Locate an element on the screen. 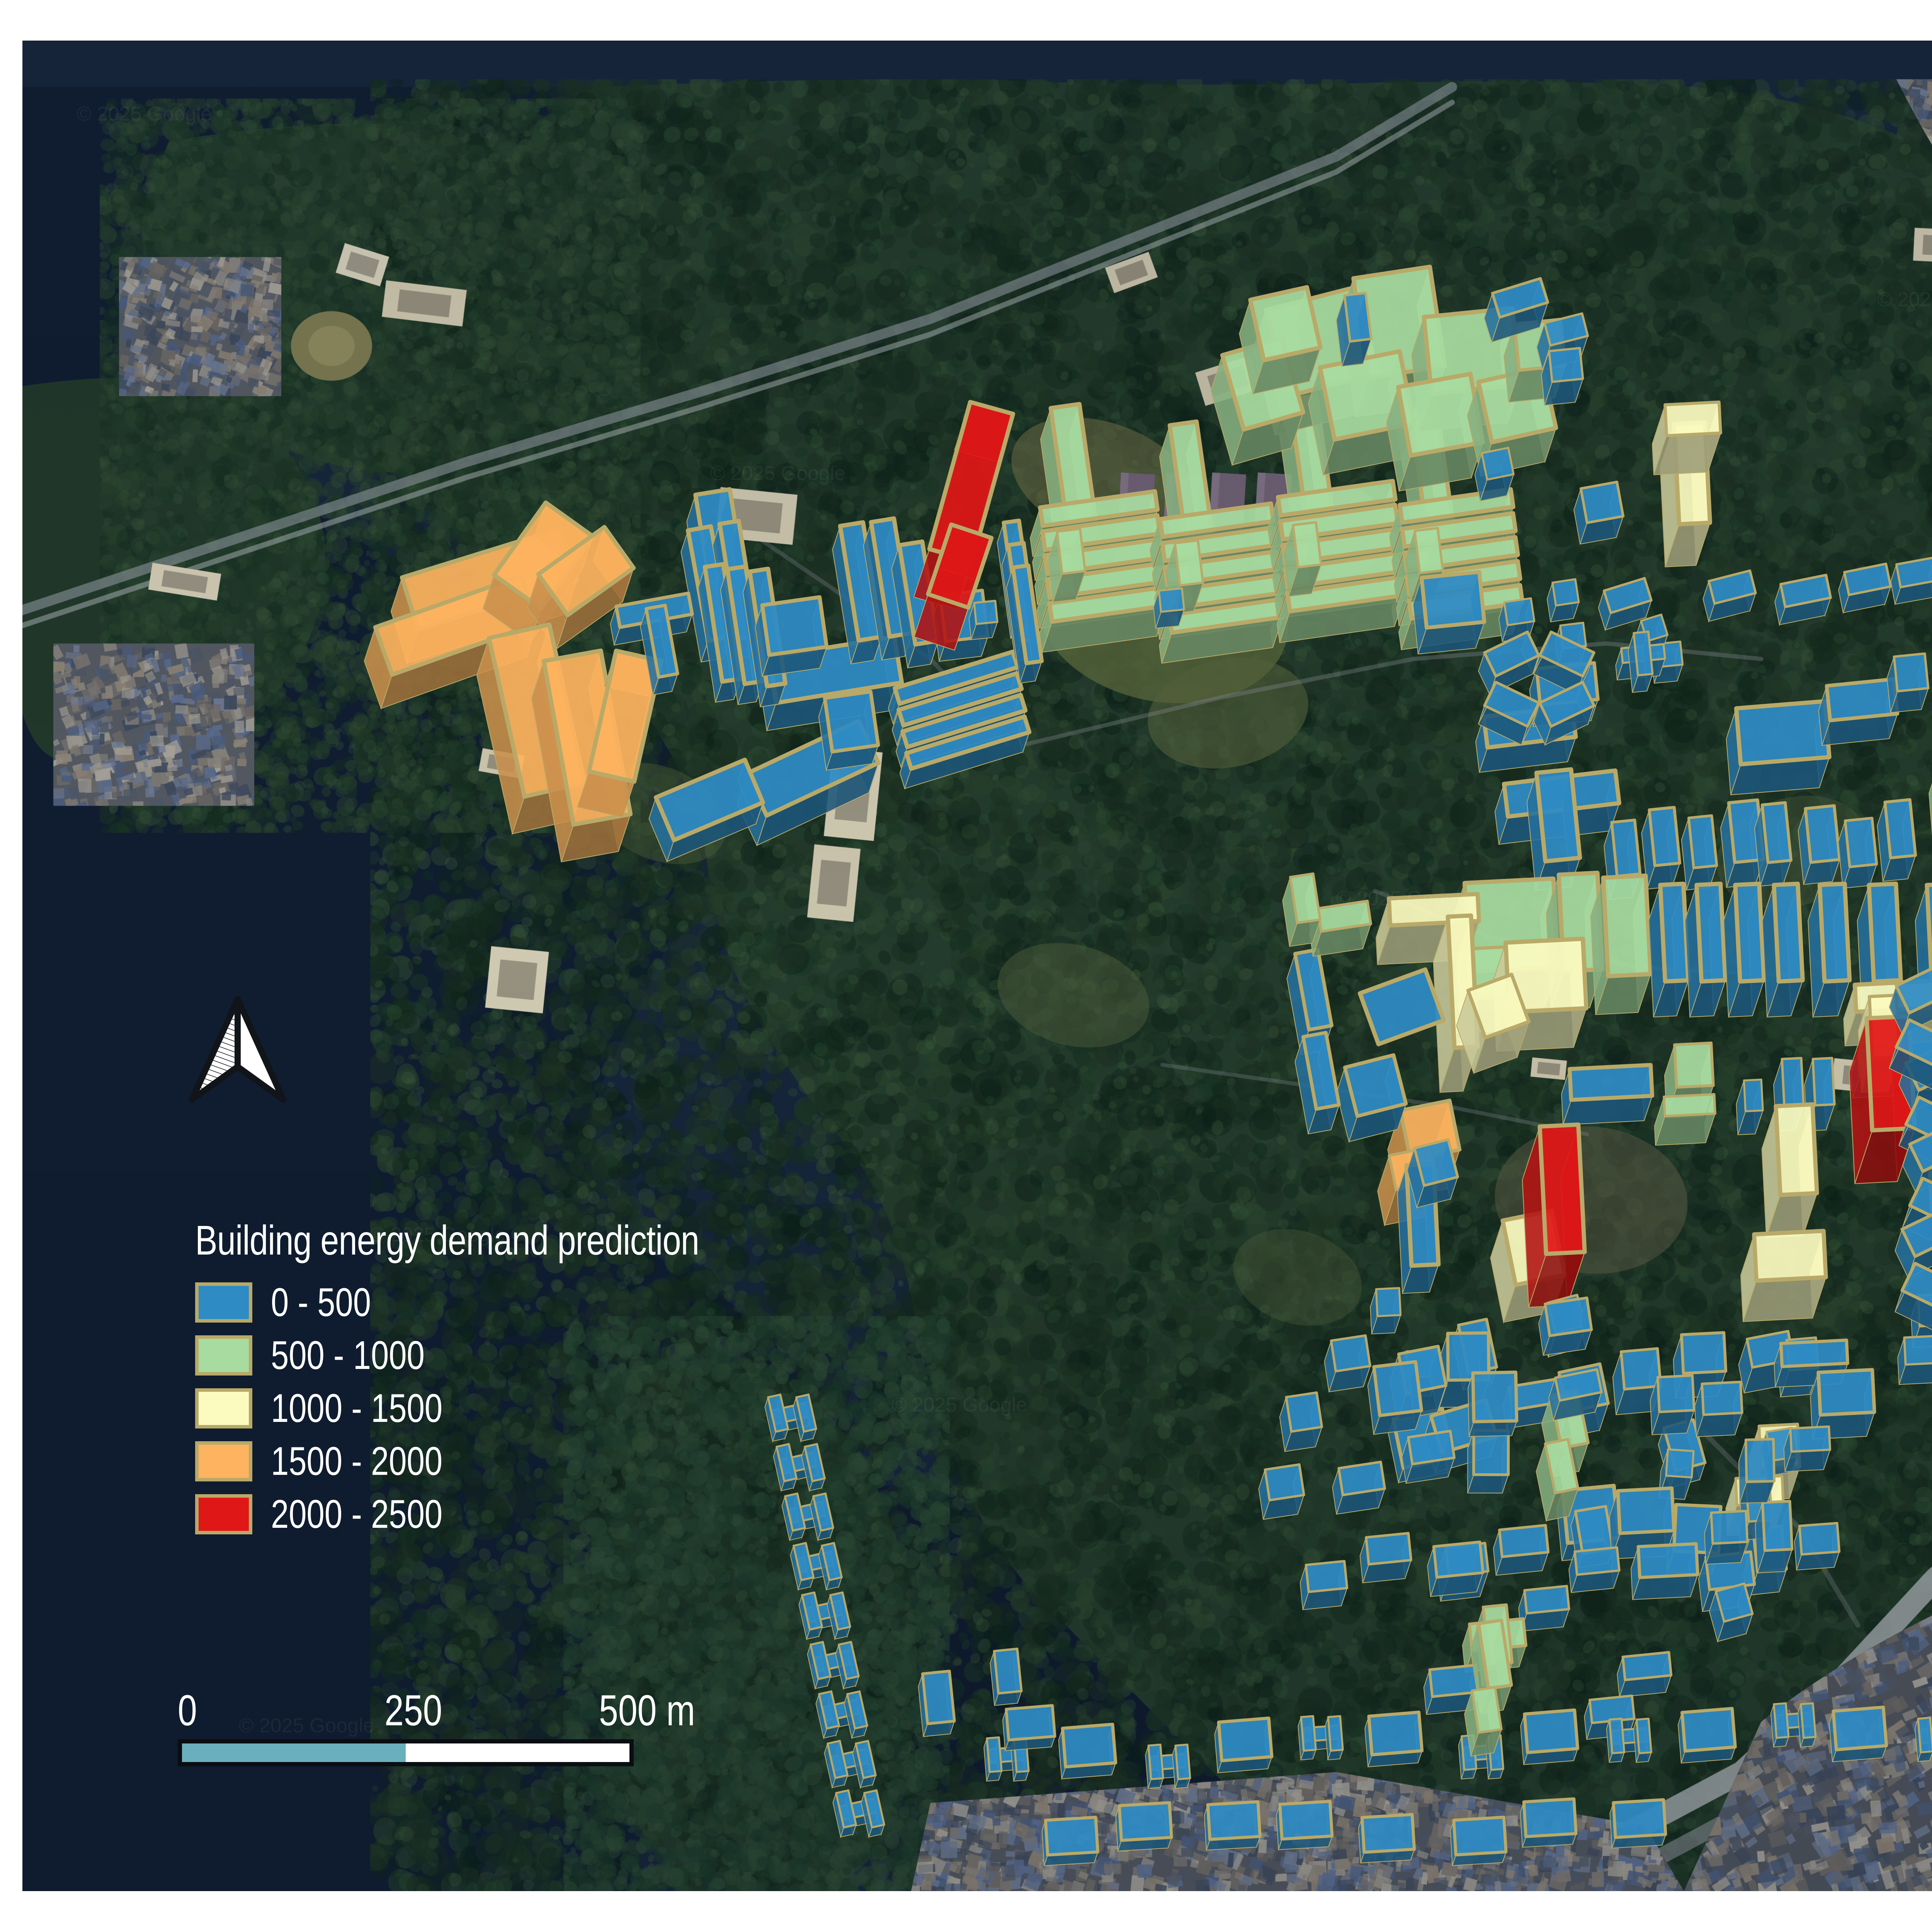 Image resolution: width=1932 pixels, height=1917 pixels. legend-row: 0 - 500 is located at coordinates (510, 1302).